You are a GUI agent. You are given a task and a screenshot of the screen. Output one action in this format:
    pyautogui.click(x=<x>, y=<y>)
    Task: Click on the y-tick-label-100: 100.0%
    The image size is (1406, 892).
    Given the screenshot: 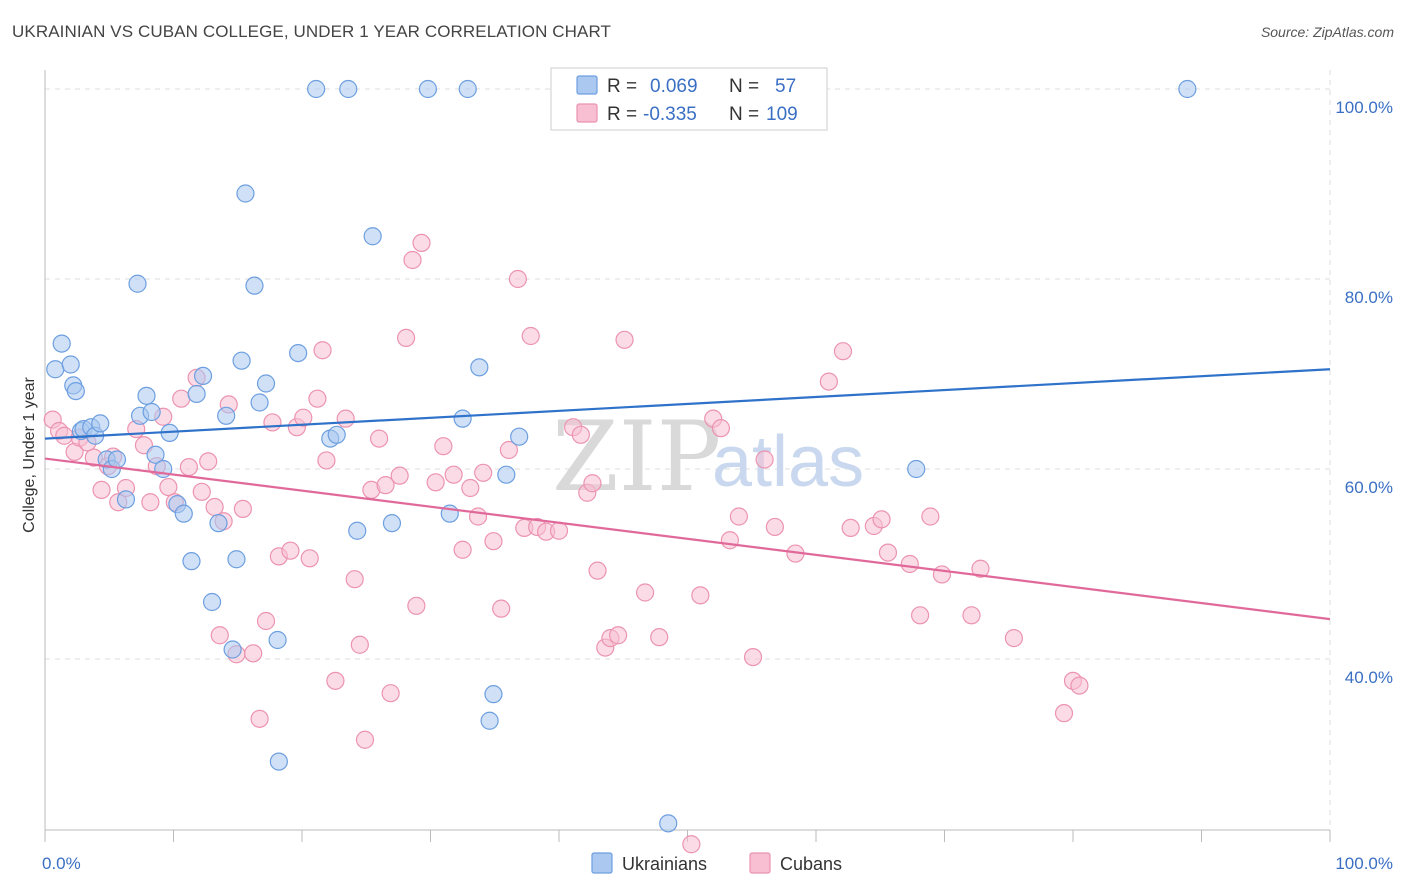 What is the action you would take?
    pyautogui.click(x=1364, y=107)
    